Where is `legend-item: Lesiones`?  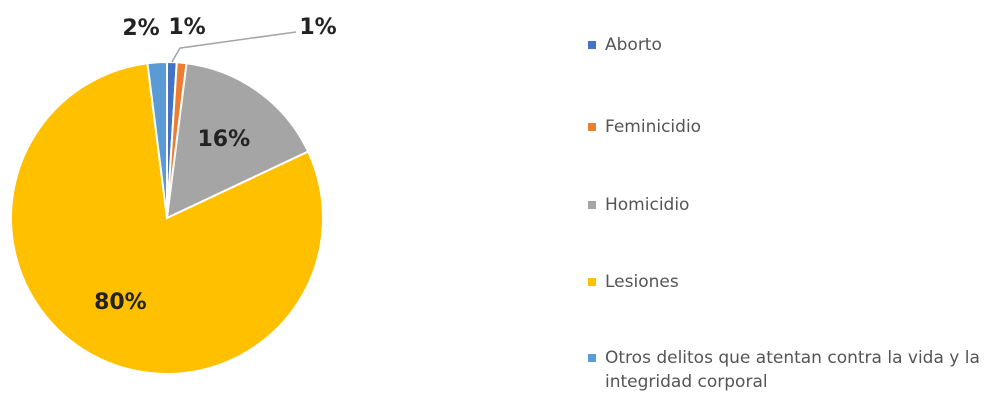 legend-item: Lesiones is located at coordinates (633, 282).